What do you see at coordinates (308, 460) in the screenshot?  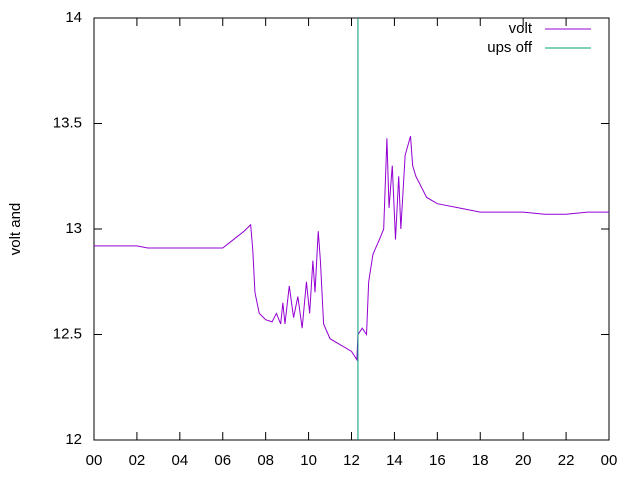 I see `x-tick-label: 10` at bounding box center [308, 460].